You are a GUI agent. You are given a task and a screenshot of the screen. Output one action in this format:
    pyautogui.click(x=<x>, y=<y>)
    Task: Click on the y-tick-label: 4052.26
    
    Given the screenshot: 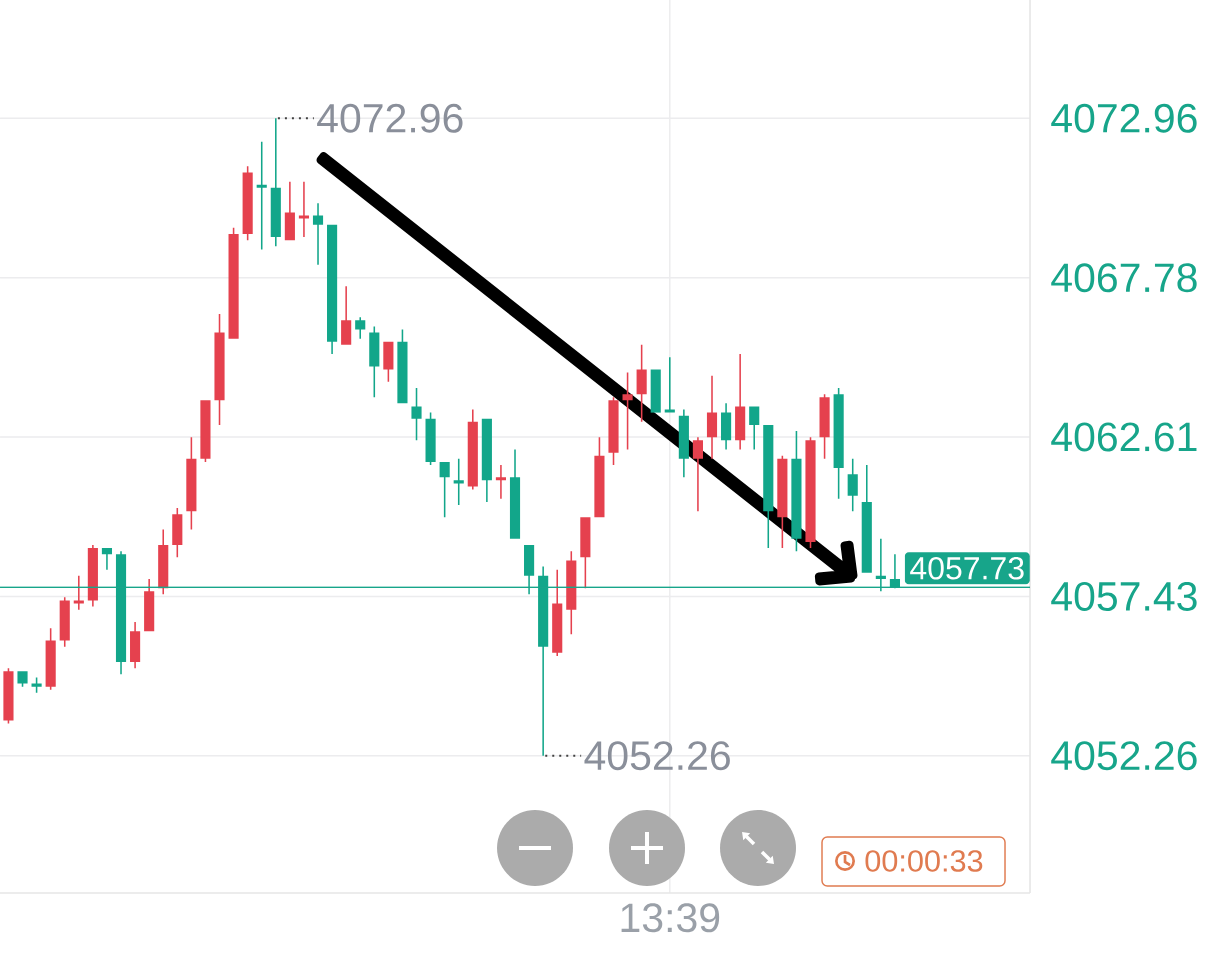 What is the action you would take?
    pyautogui.click(x=1124, y=756)
    